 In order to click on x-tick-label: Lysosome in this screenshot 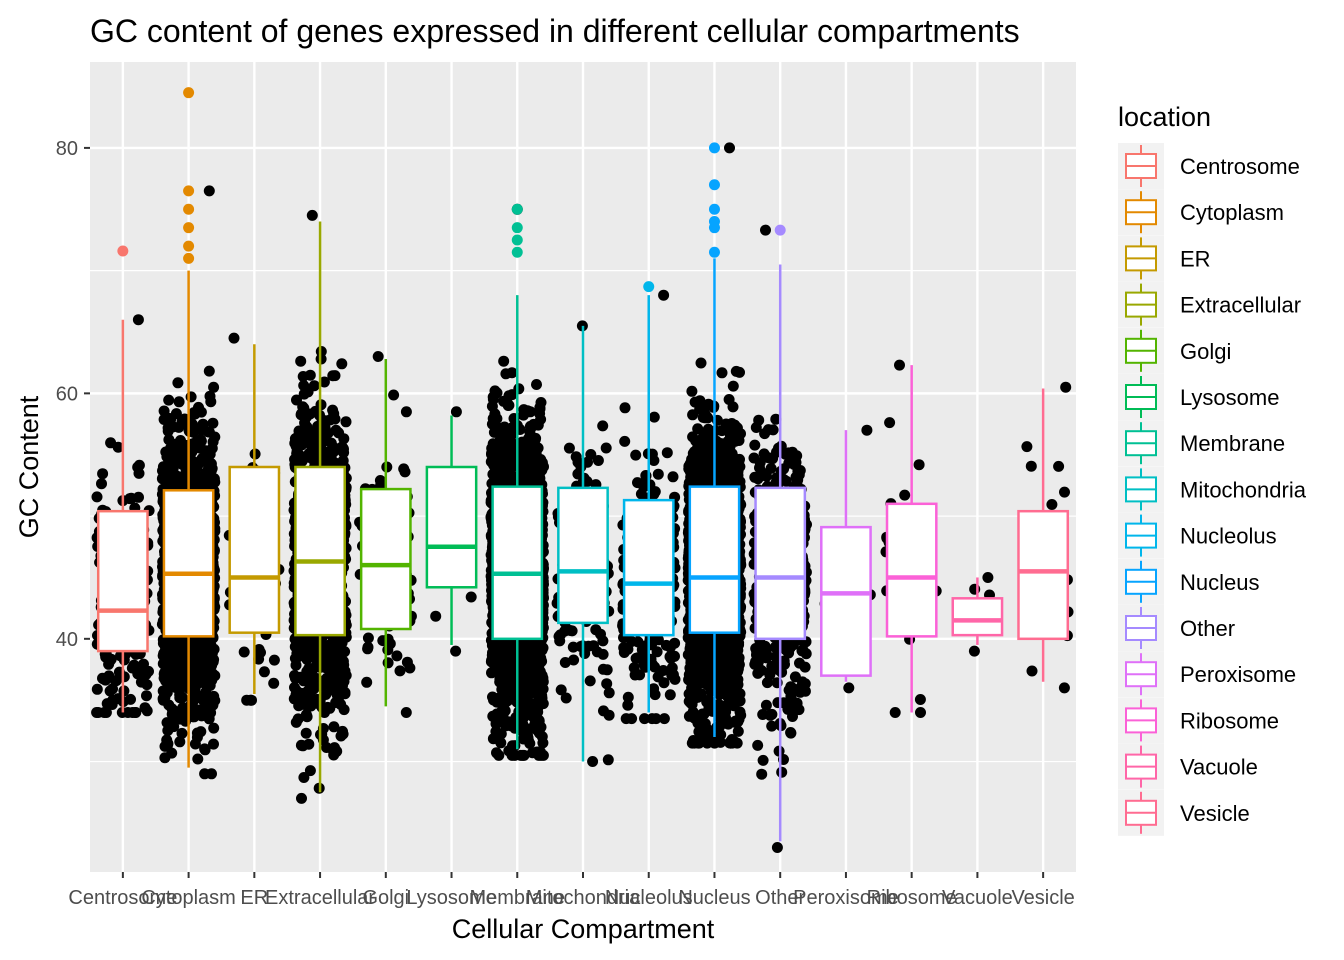, I will do `click(451, 898)`.